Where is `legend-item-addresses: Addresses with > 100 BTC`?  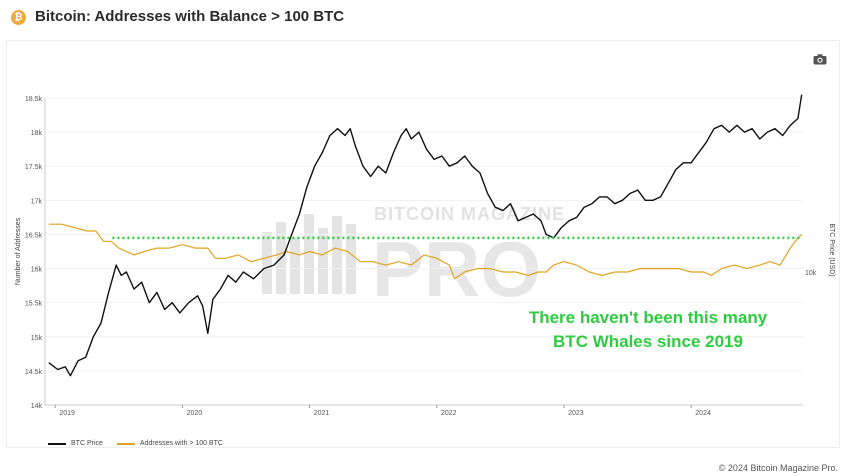 legend-item-addresses: Addresses with > 100 BTC is located at coordinates (169, 443).